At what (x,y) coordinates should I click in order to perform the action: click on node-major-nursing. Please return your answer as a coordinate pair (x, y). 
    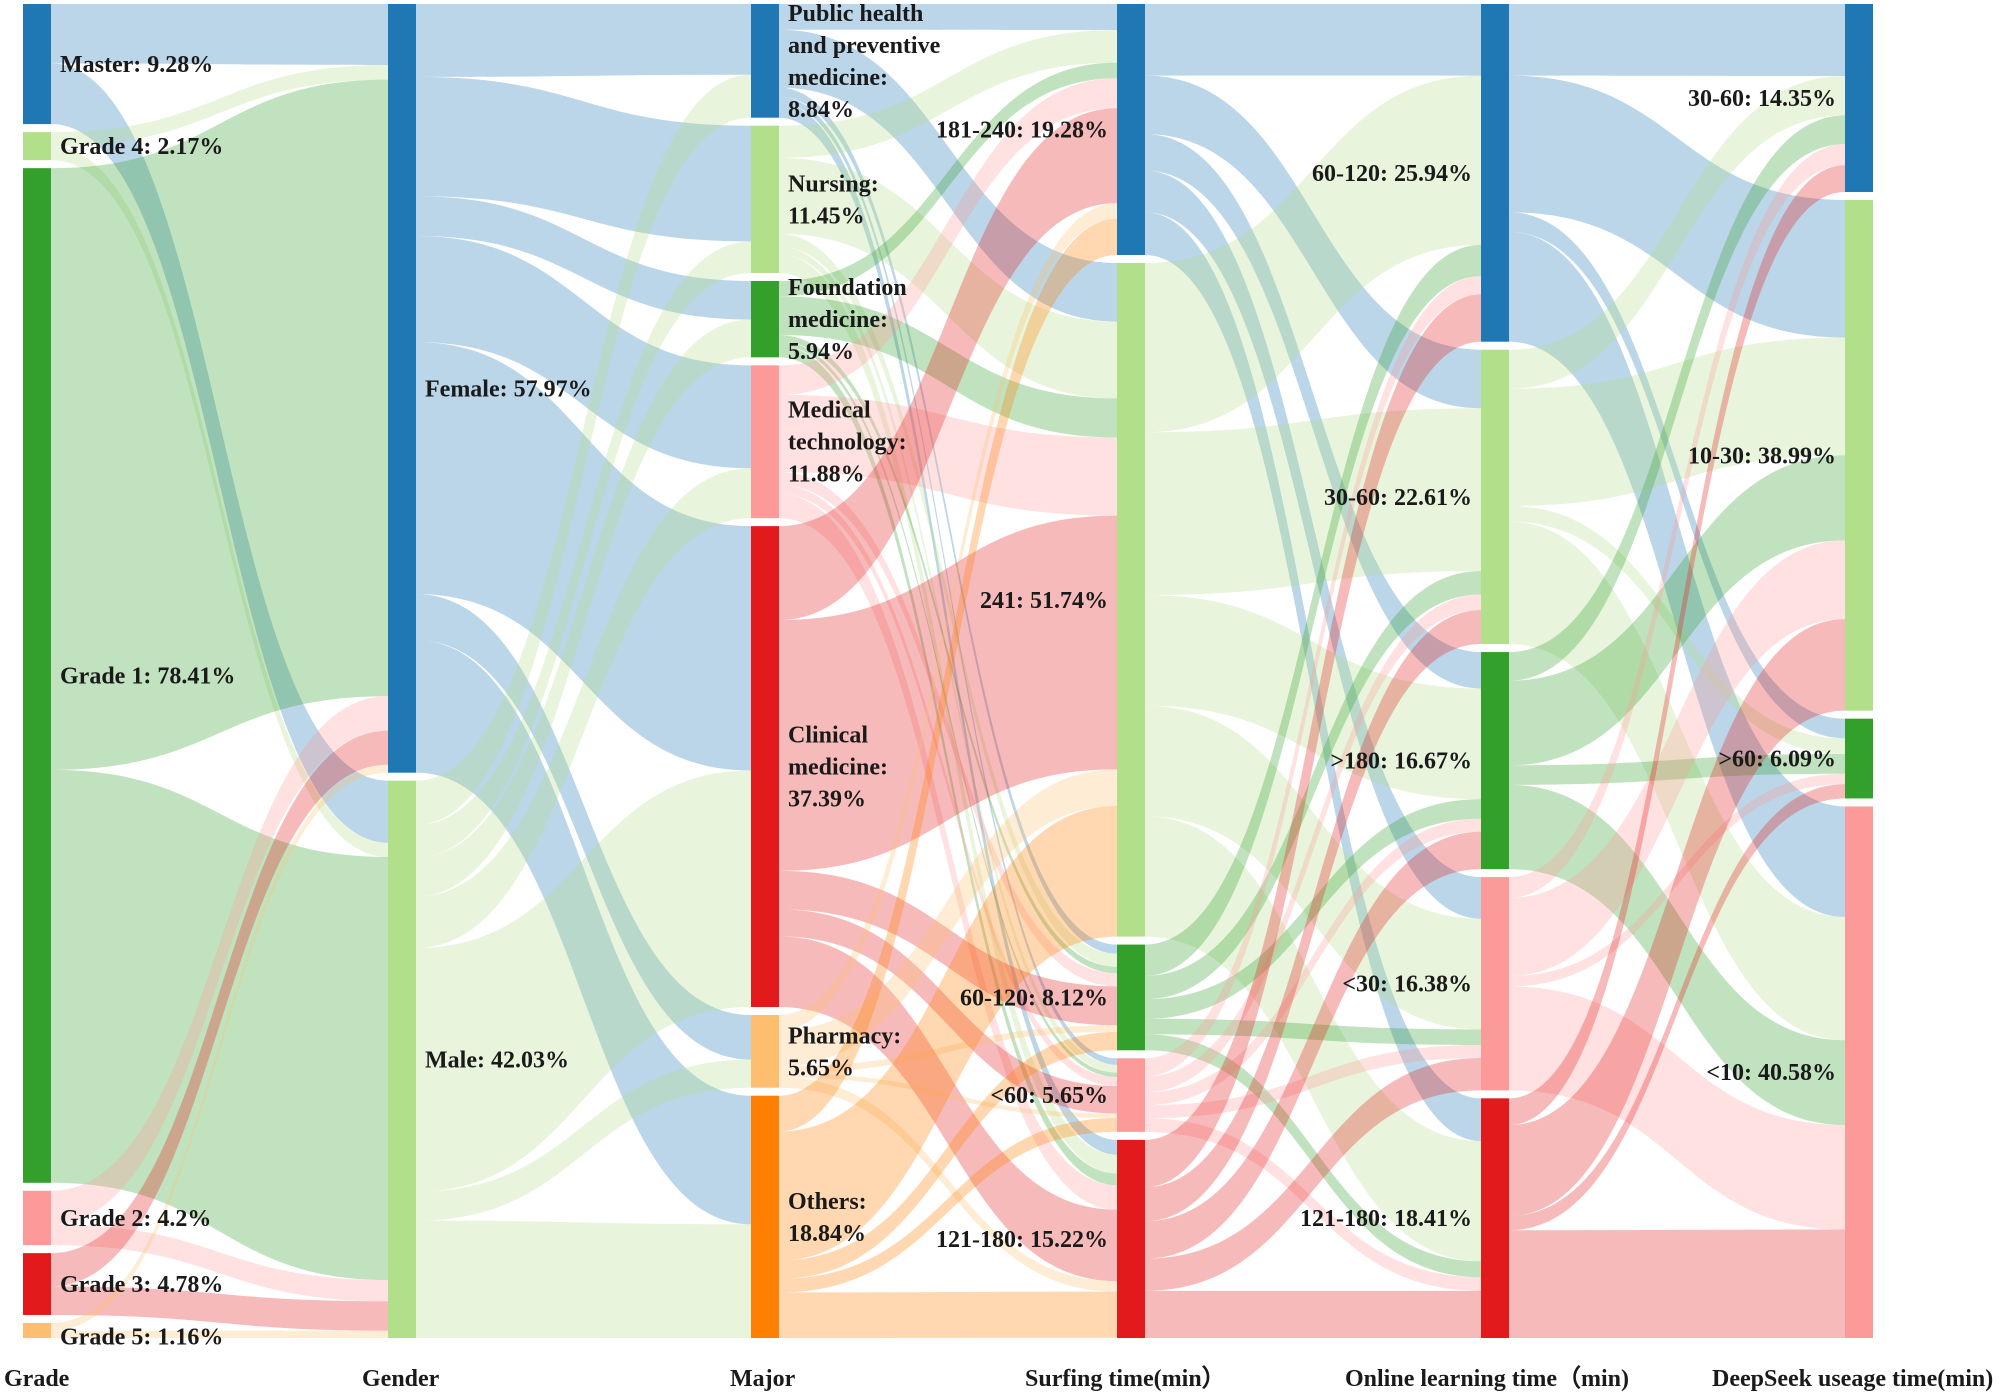
    Looking at the image, I should click on (765, 199).